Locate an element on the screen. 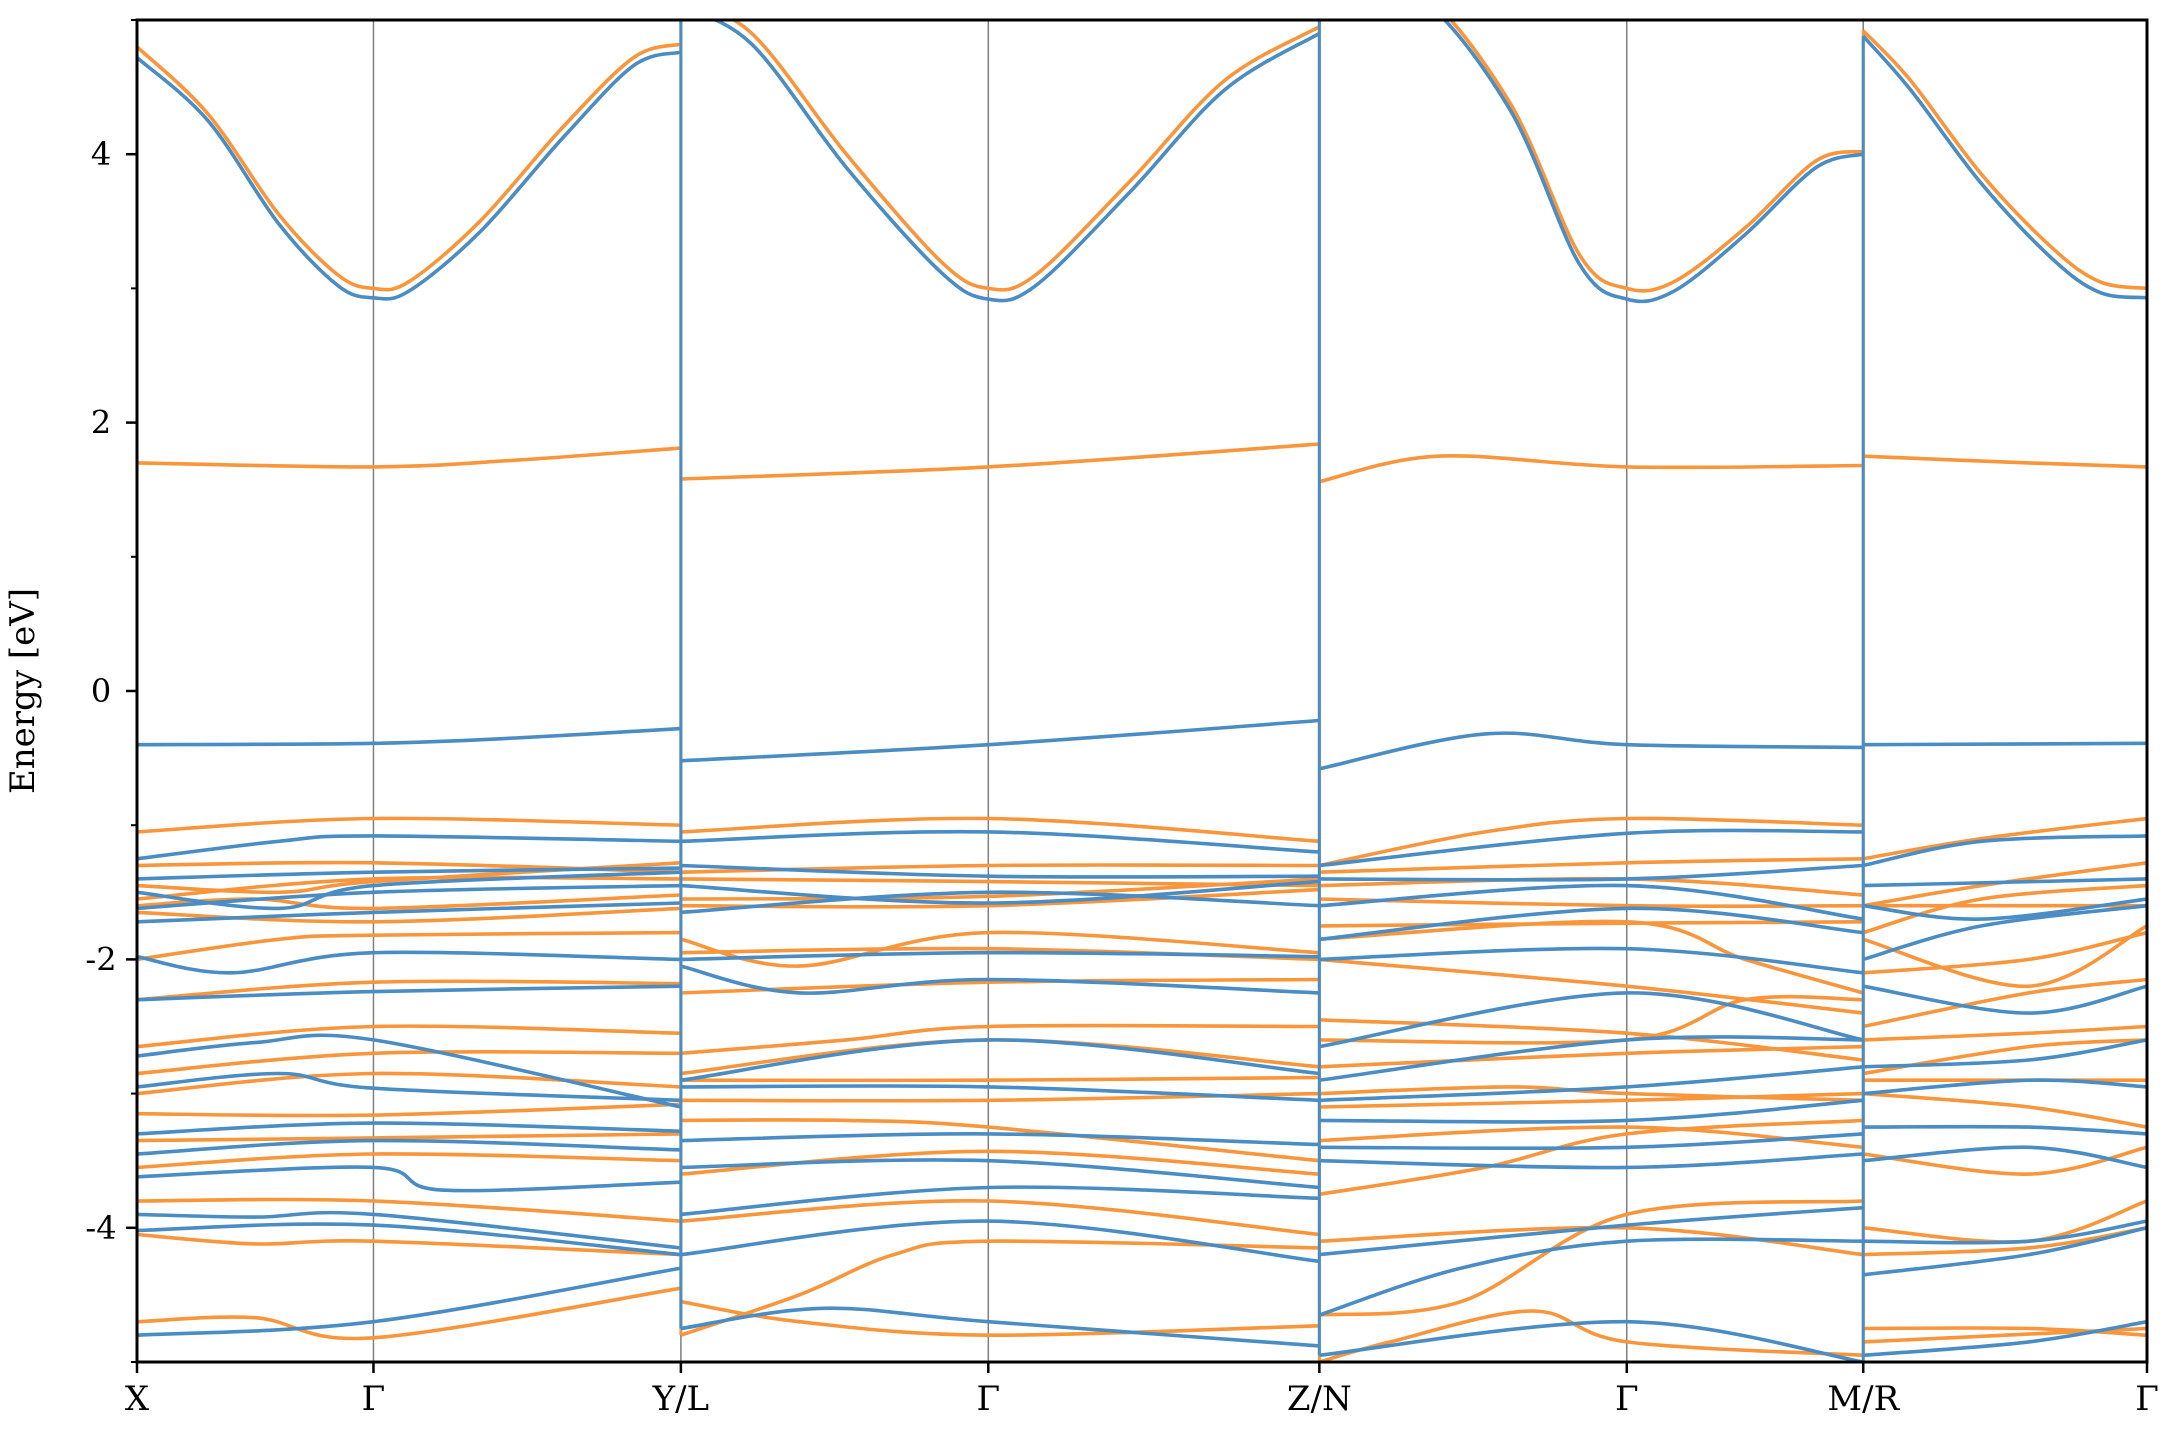 The width and height of the screenshot is (2160, 1440). y-tick-label: -4 is located at coordinates (100, 1228).